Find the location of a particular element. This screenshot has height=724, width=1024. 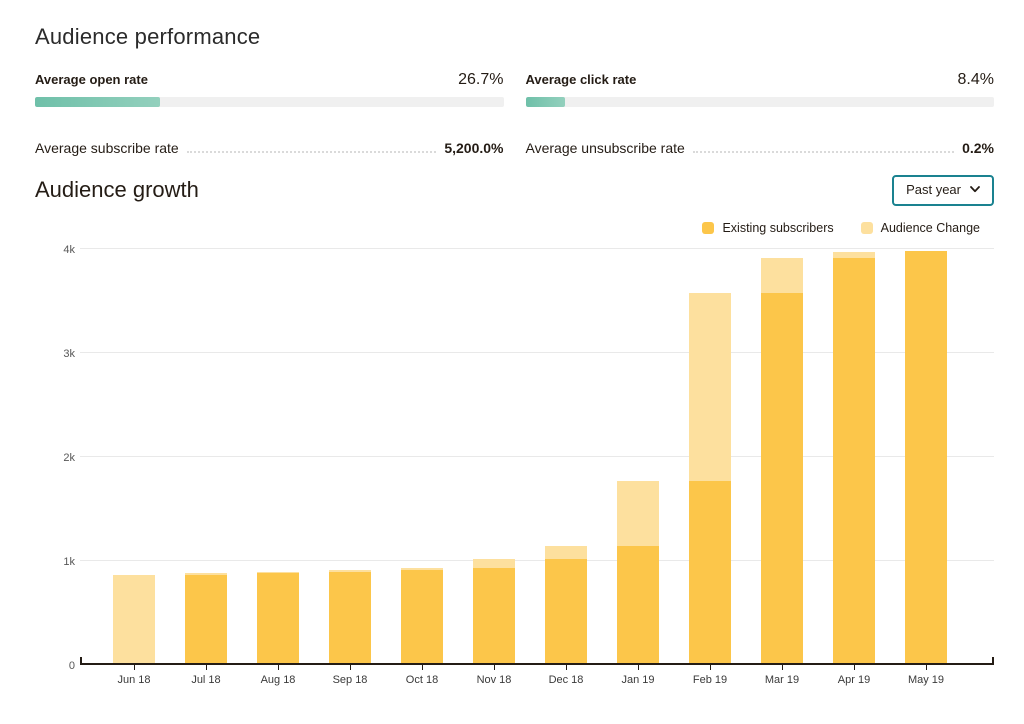

growth-section-header: Audience growth Past year is located at coordinates (514, 190).